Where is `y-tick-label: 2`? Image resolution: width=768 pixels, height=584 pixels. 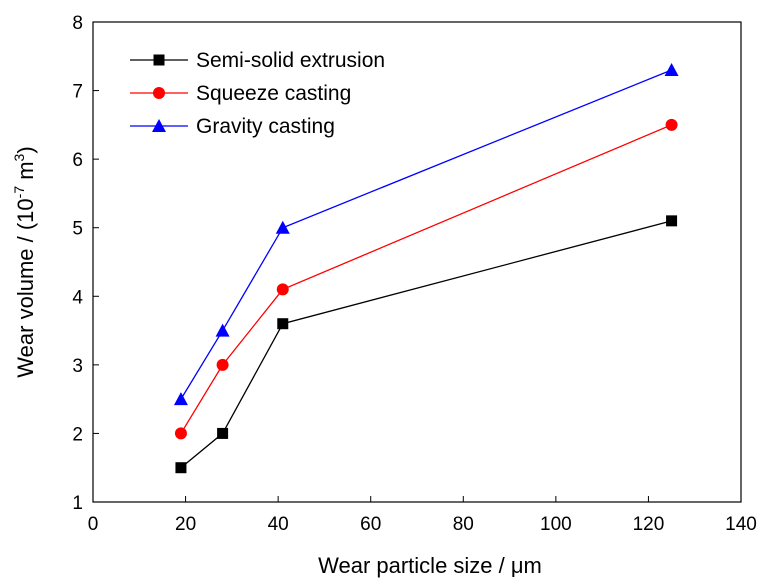
y-tick-label: 2 is located at coordinates (77, 434).